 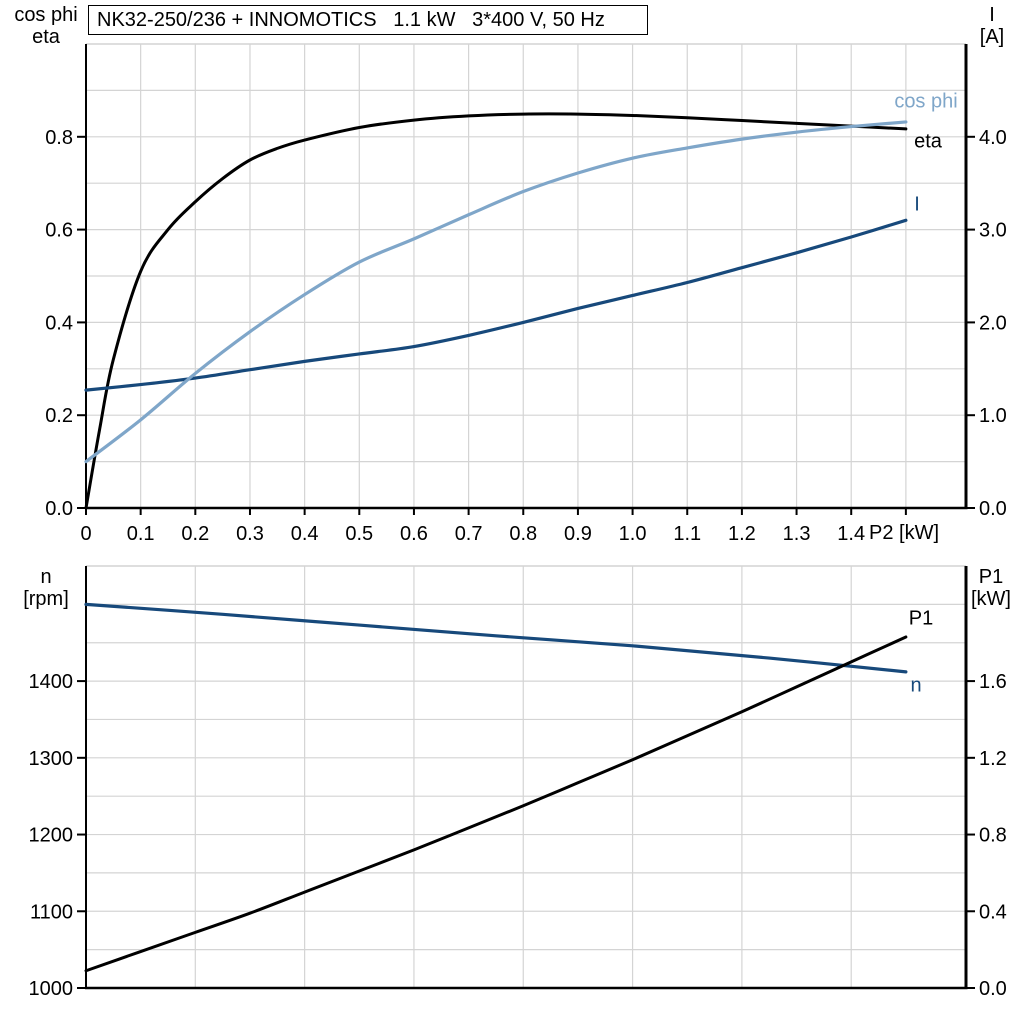 I want to click on speed-n-curve, so click(x=496, y=638).